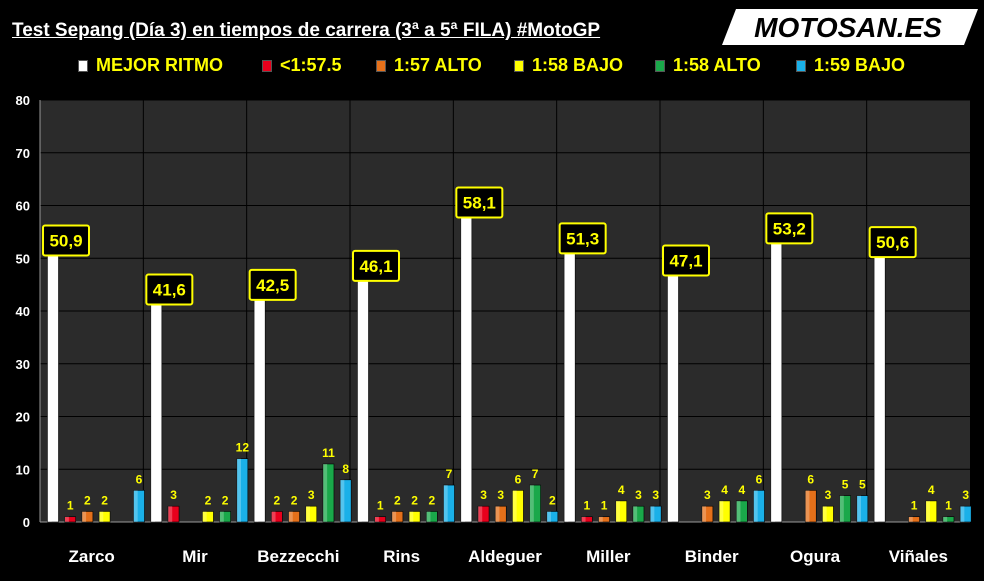  I want to click on legend-label: 1:57 ALTO, so click(438, 65).